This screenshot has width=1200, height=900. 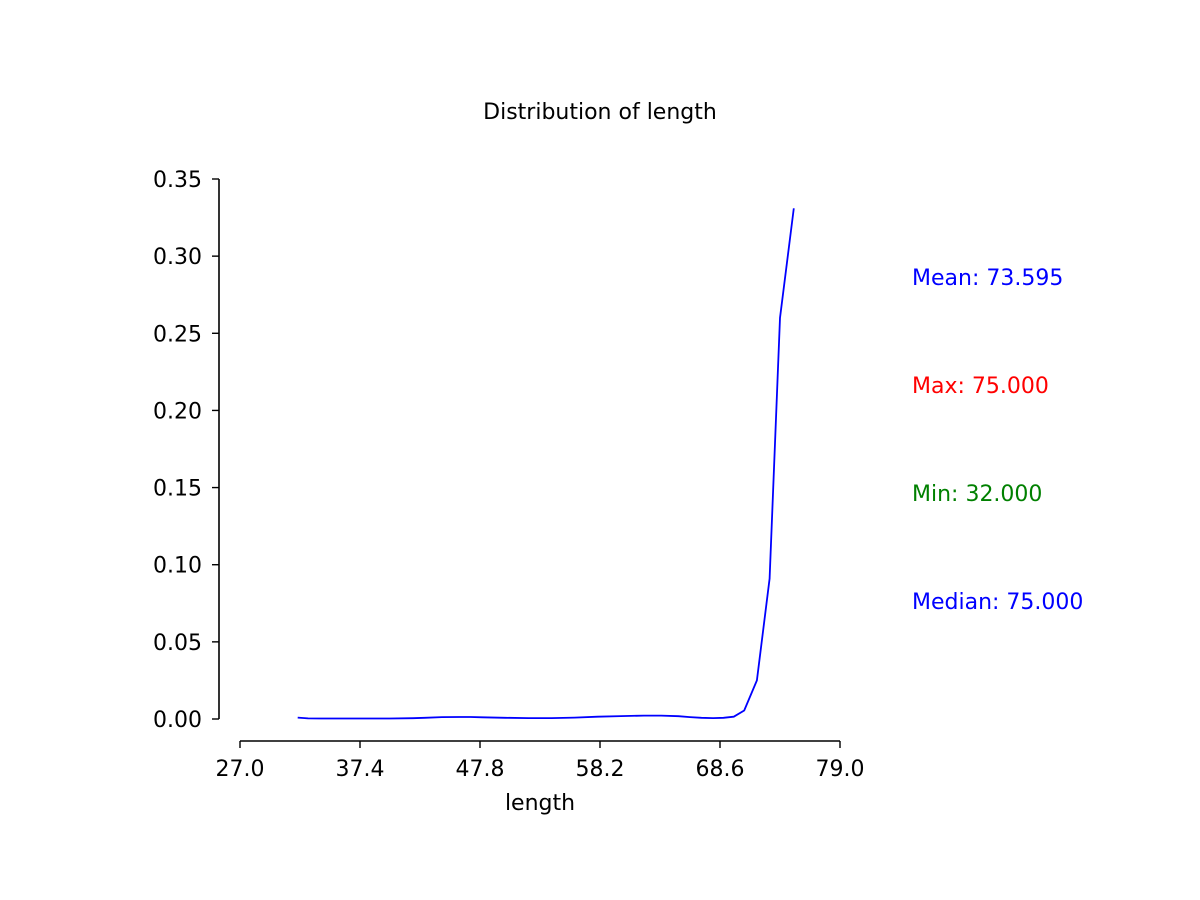 What do you see at coordinates (186, 450) in the screenshot?
I see `y-axis-ticks: 0.00 0.05 0.10 0.15 0.20 0.25 0.30 0.35` at bounding box center [186, 450].